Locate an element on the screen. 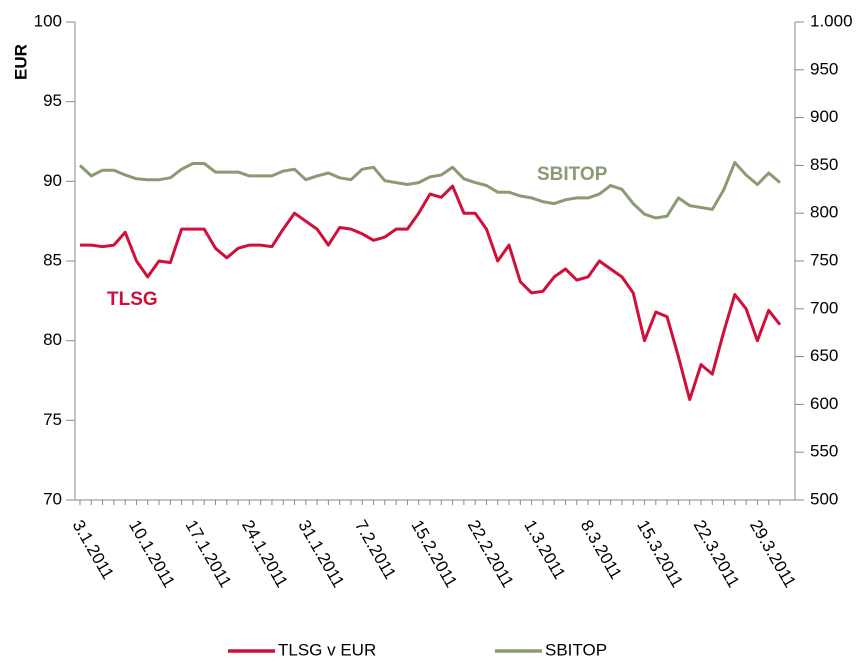 This screenshot has width=868, height=659. y-tick-label: 75 is located at coordinates (52, 419).